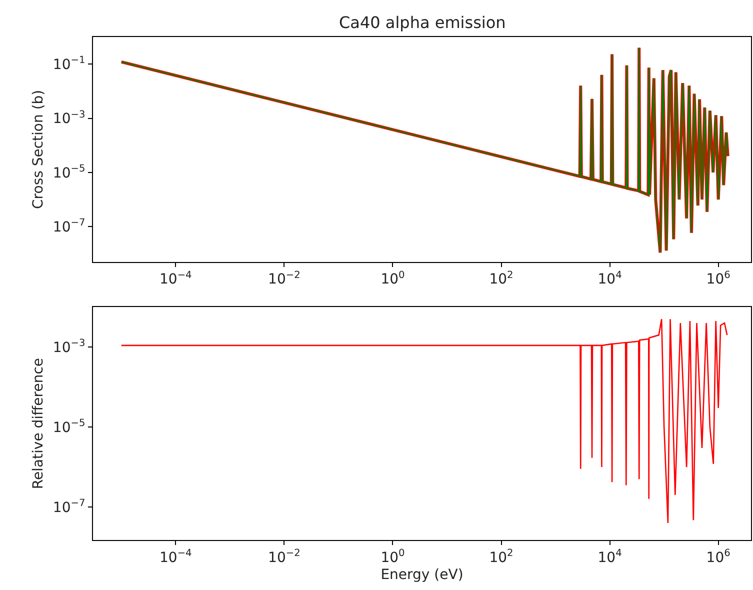  Describe the element at coordinates (422, 22) in the screenshot. I see `chart-title: Ca40 alpha emission` at that location.